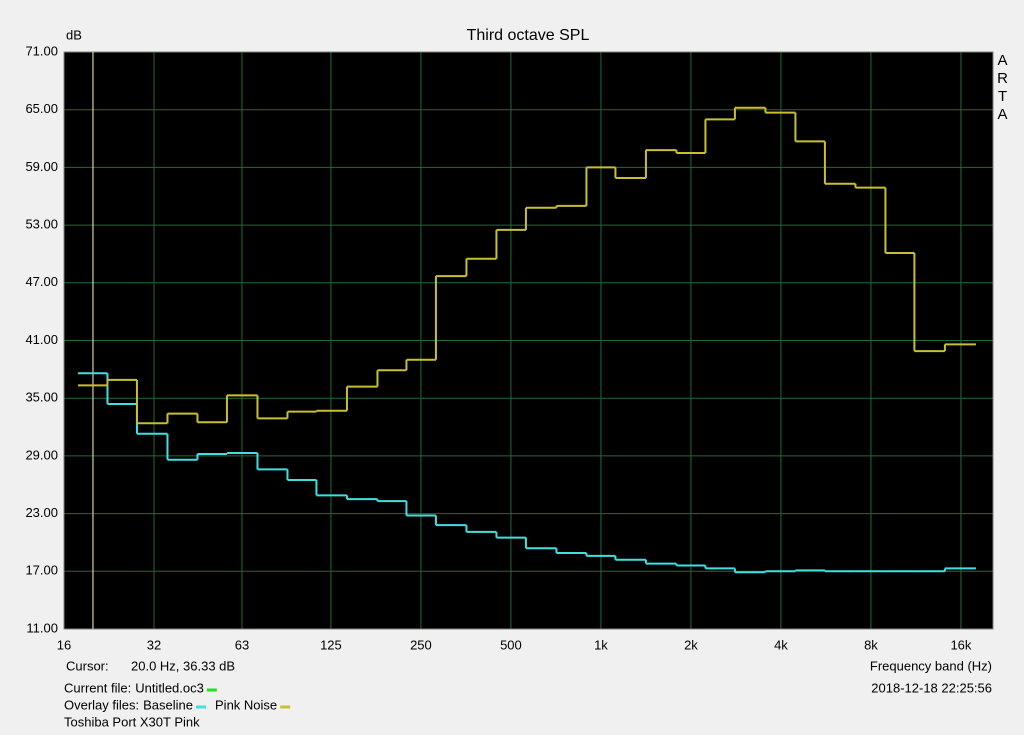 This screenshot has height=735, width=1024. Describe the element at coordinates (41, 570) in the screenshot. I see `y-tick-label: 17.00` at that location.